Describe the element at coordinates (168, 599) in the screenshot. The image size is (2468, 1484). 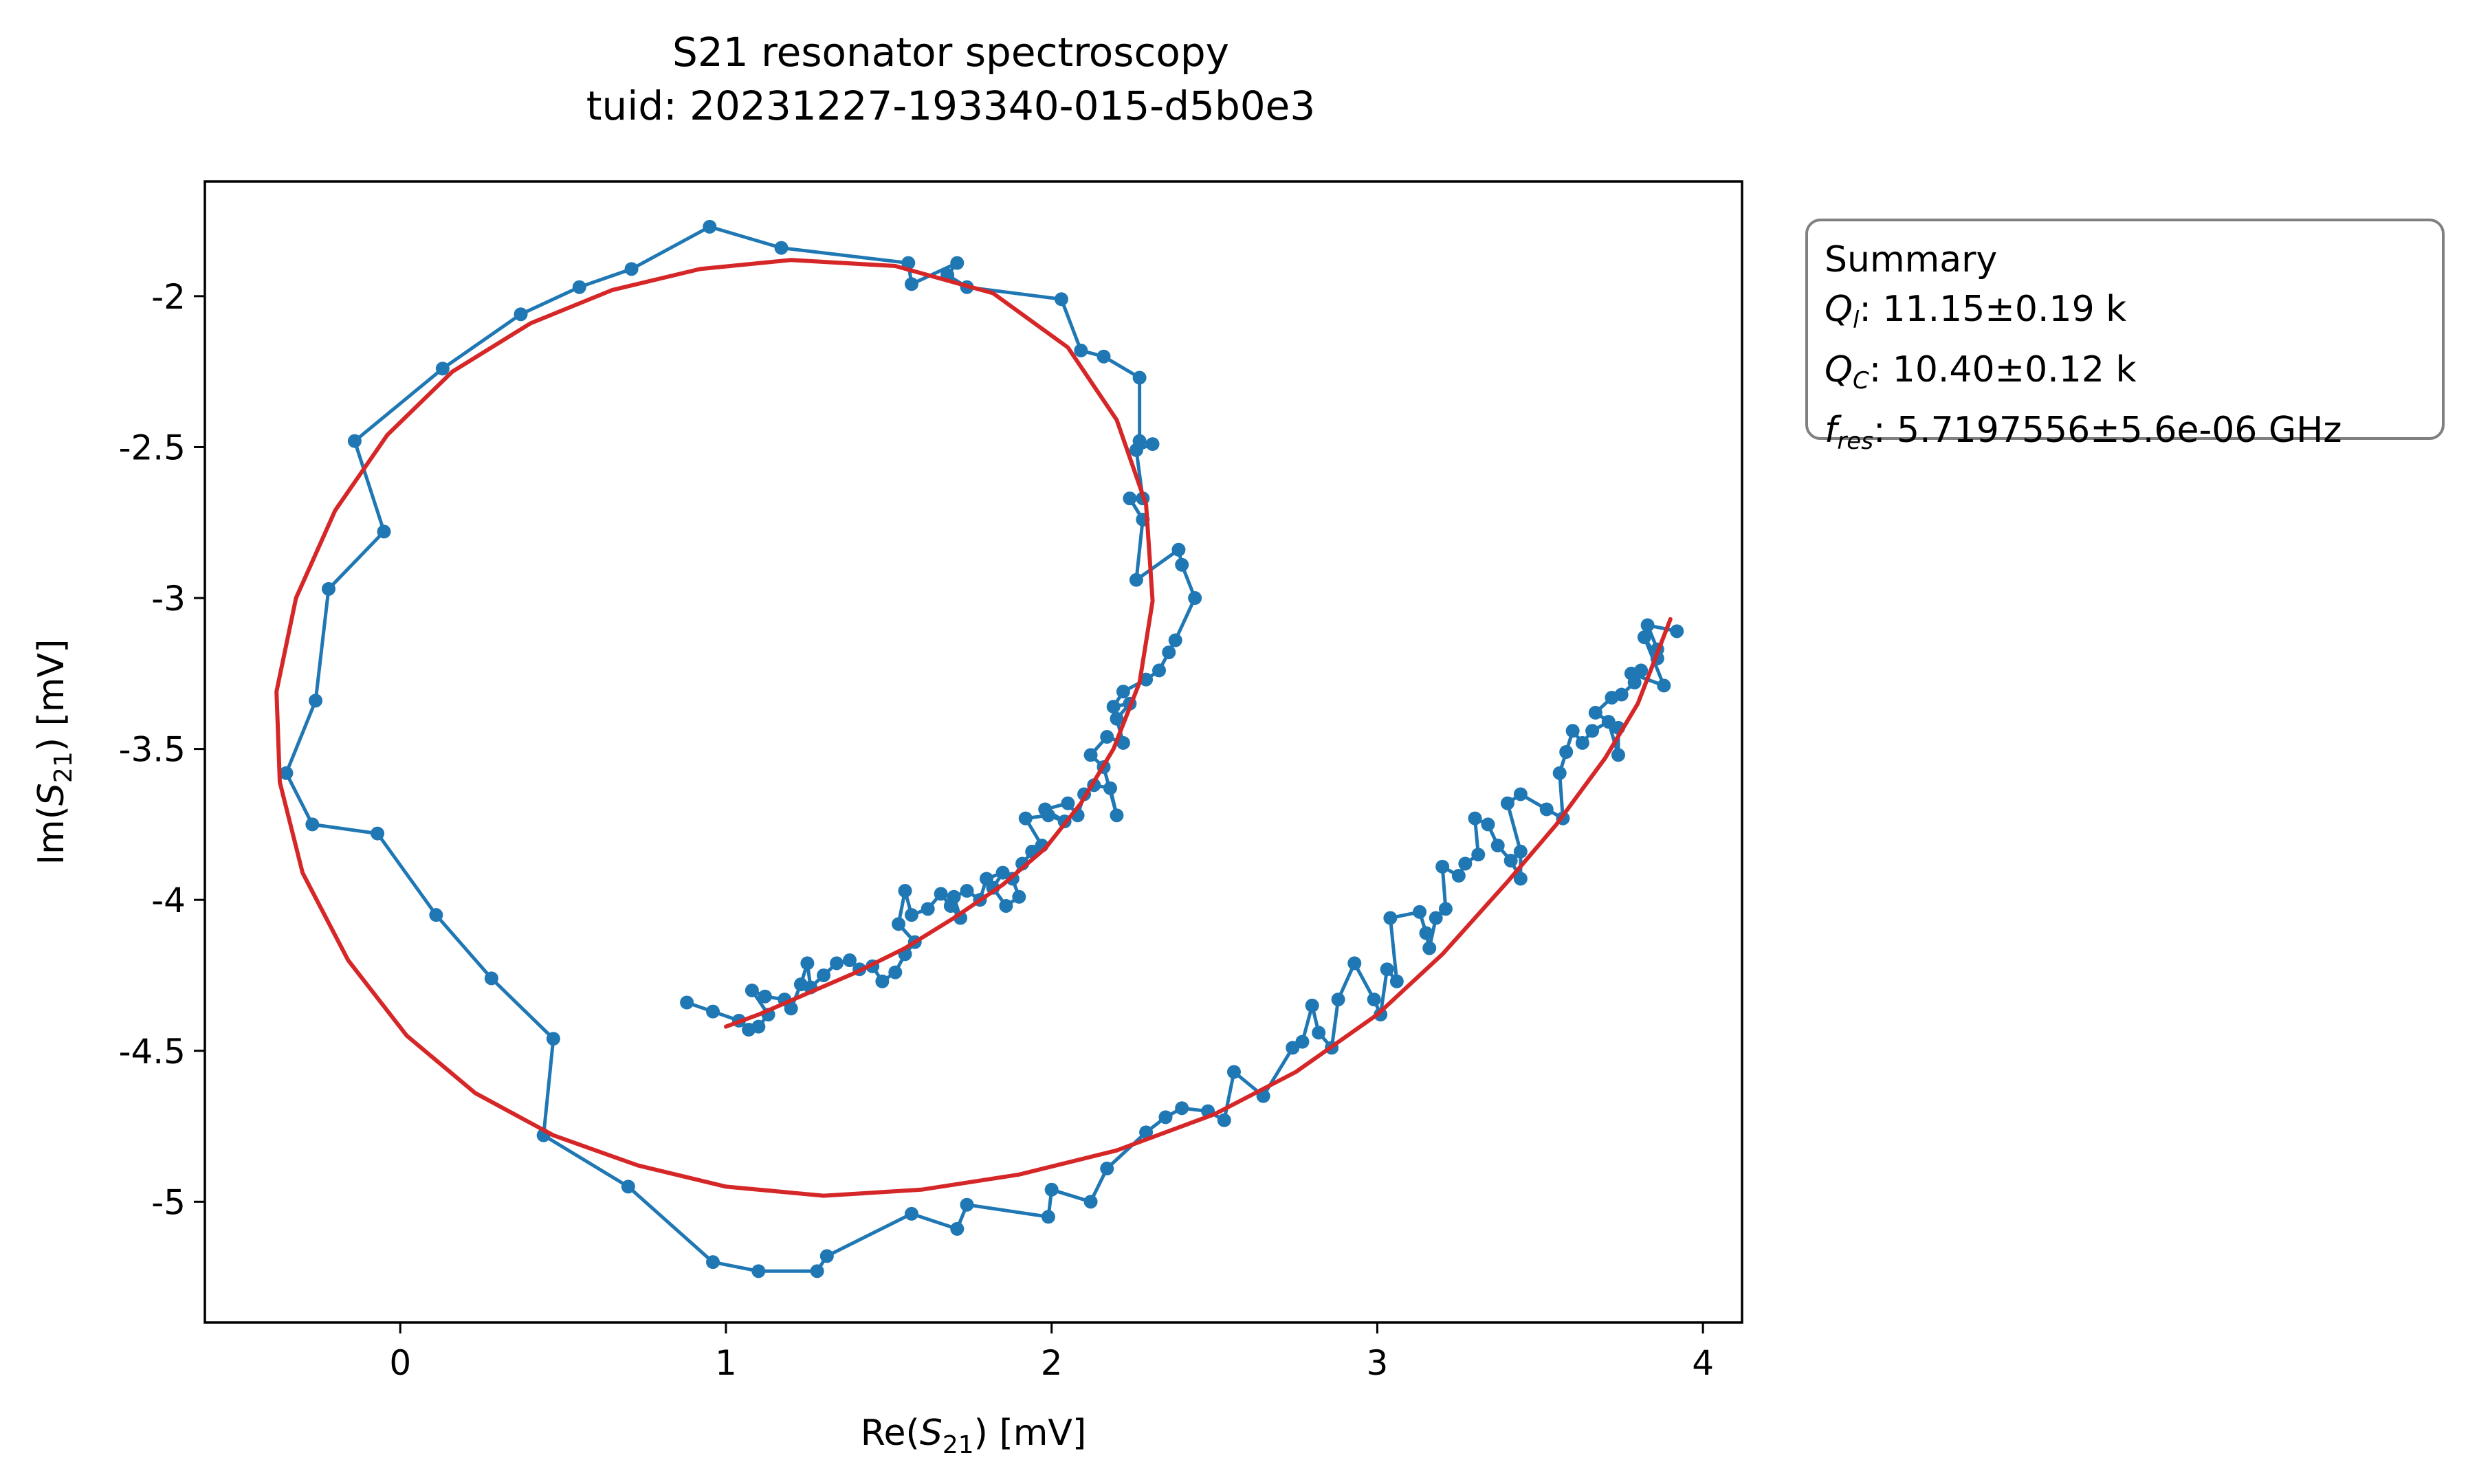
I see `y-tick-label: -3` at that location.